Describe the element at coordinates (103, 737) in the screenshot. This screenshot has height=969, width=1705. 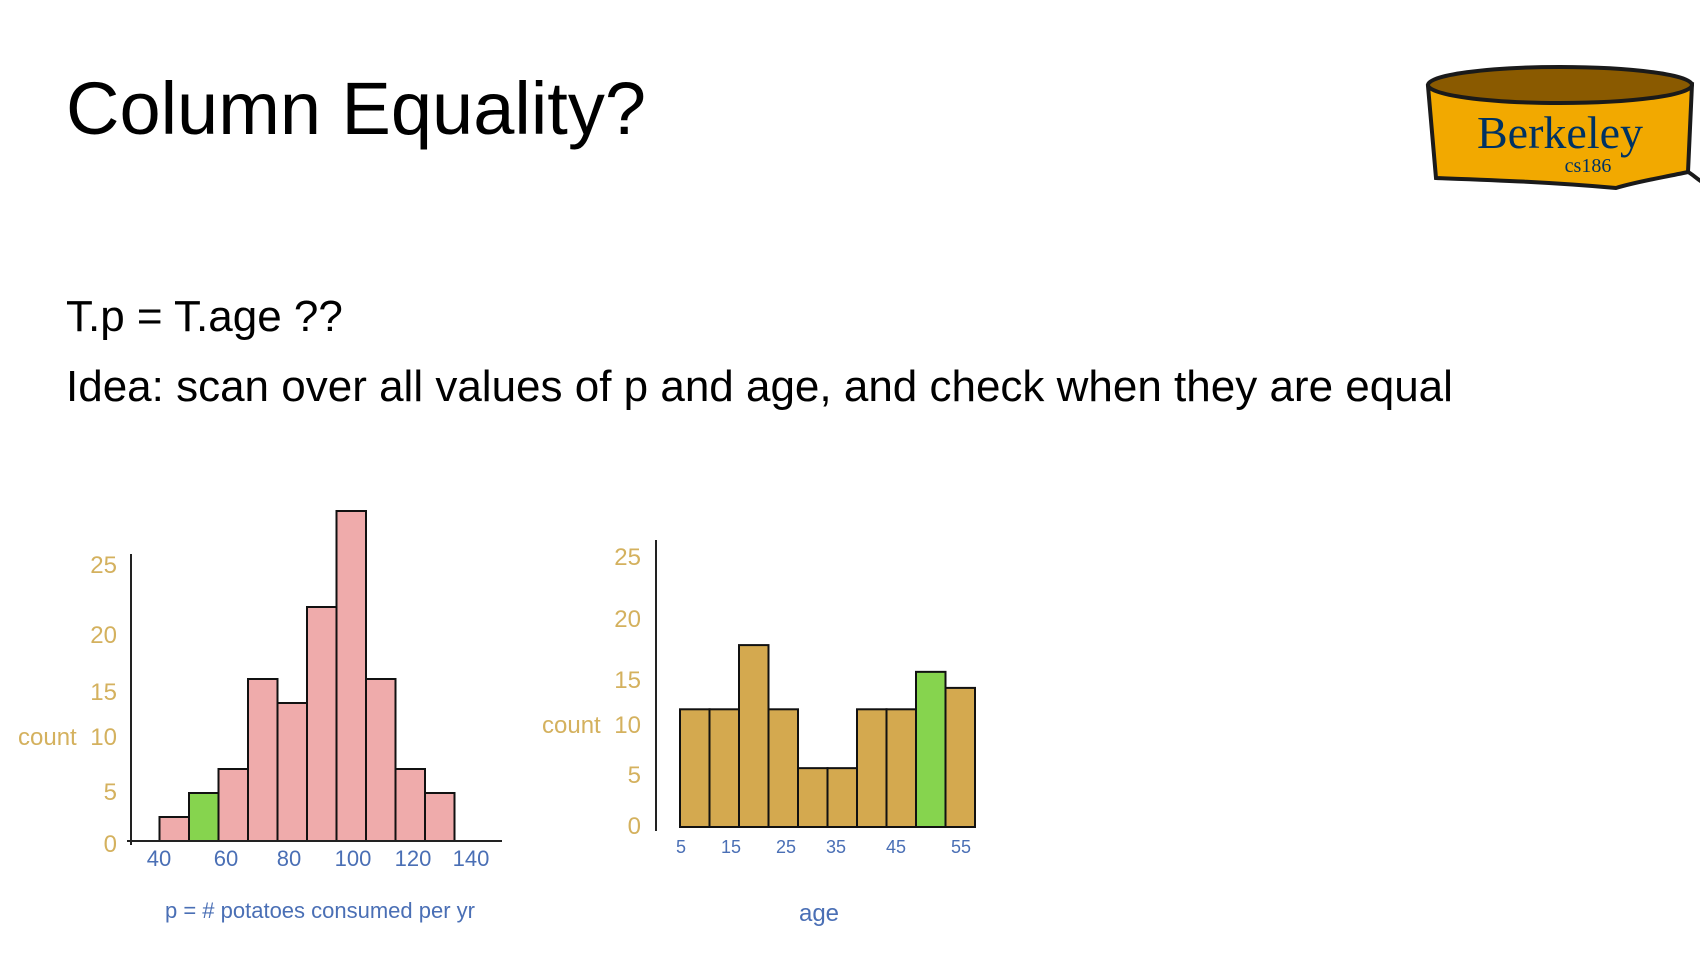
I see `chart1-y-tick: 10` at that location.